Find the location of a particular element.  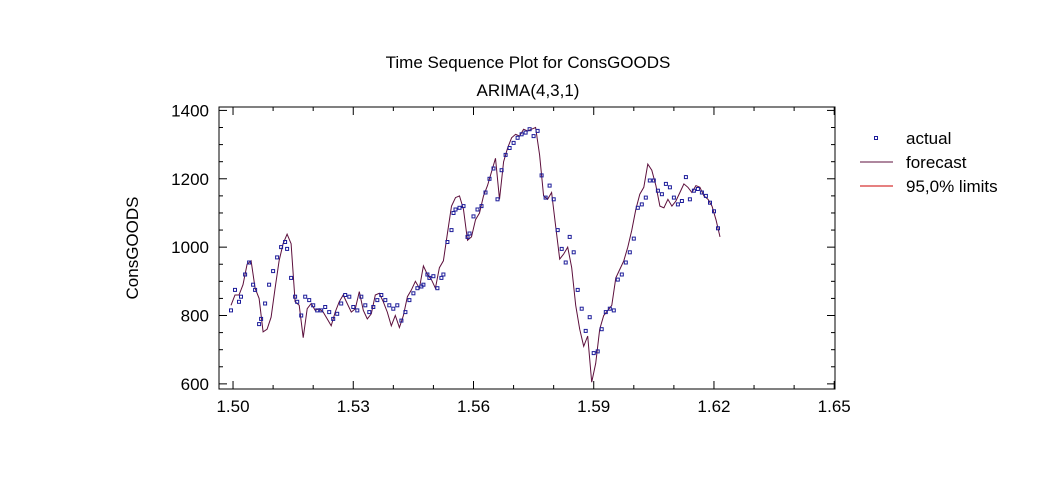

y-tick-label: 1000 is located at coordinates (190, 247).